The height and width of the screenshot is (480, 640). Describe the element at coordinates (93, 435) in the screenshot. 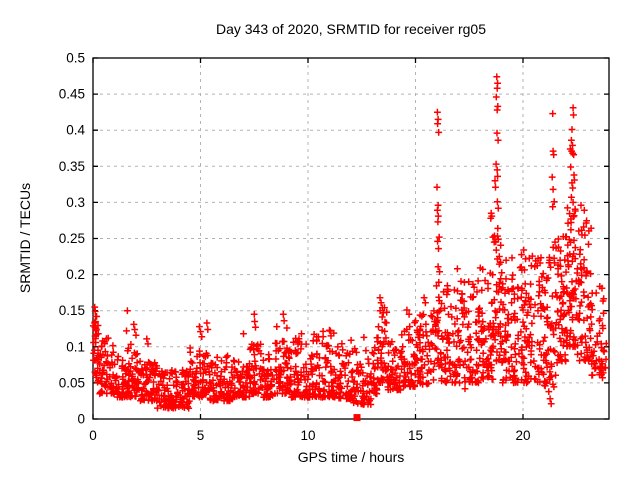

I see `x-tick-label: 0` at that location.